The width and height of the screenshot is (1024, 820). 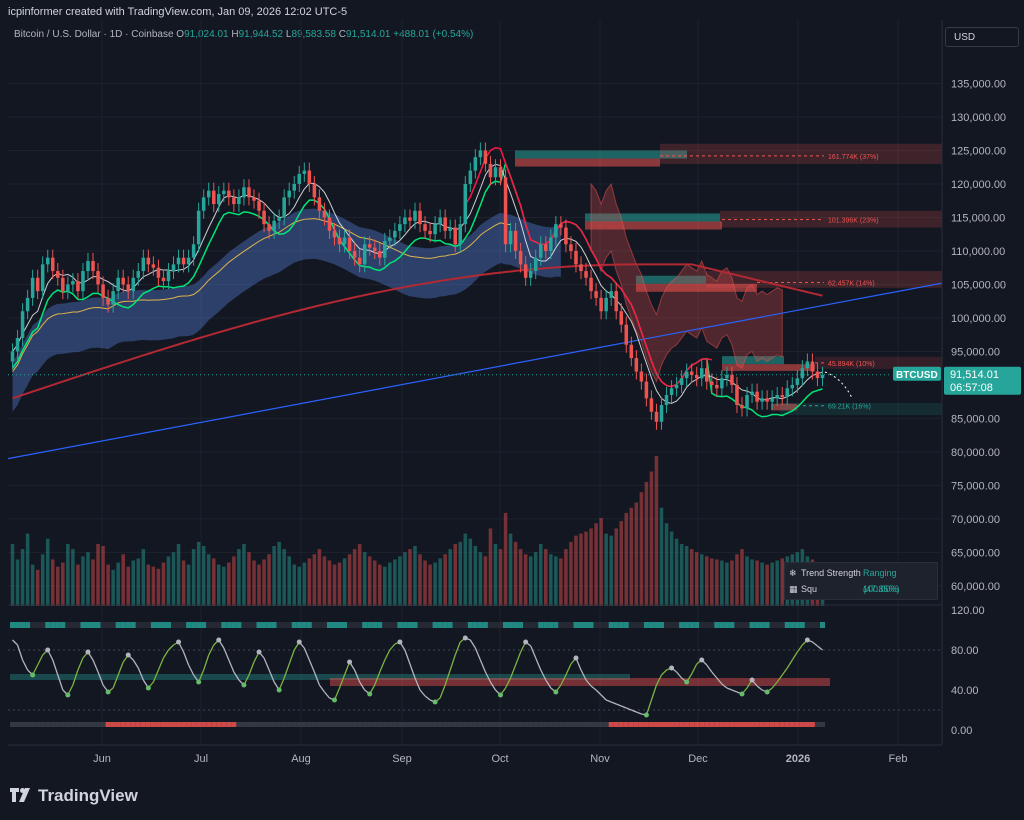 I want to click on zone-annotation: 101.396K (23%), so click(x=853, y=220).